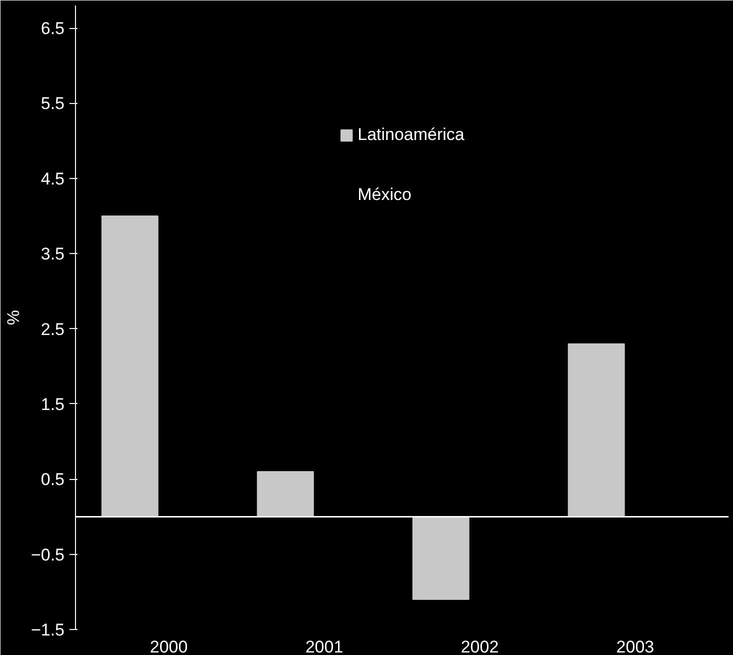 The image size is (733, 655). What do you see at coordinates (13, 318) in the screenshot?
I see `y-axis-title: %` at bounding box center [13, 318].